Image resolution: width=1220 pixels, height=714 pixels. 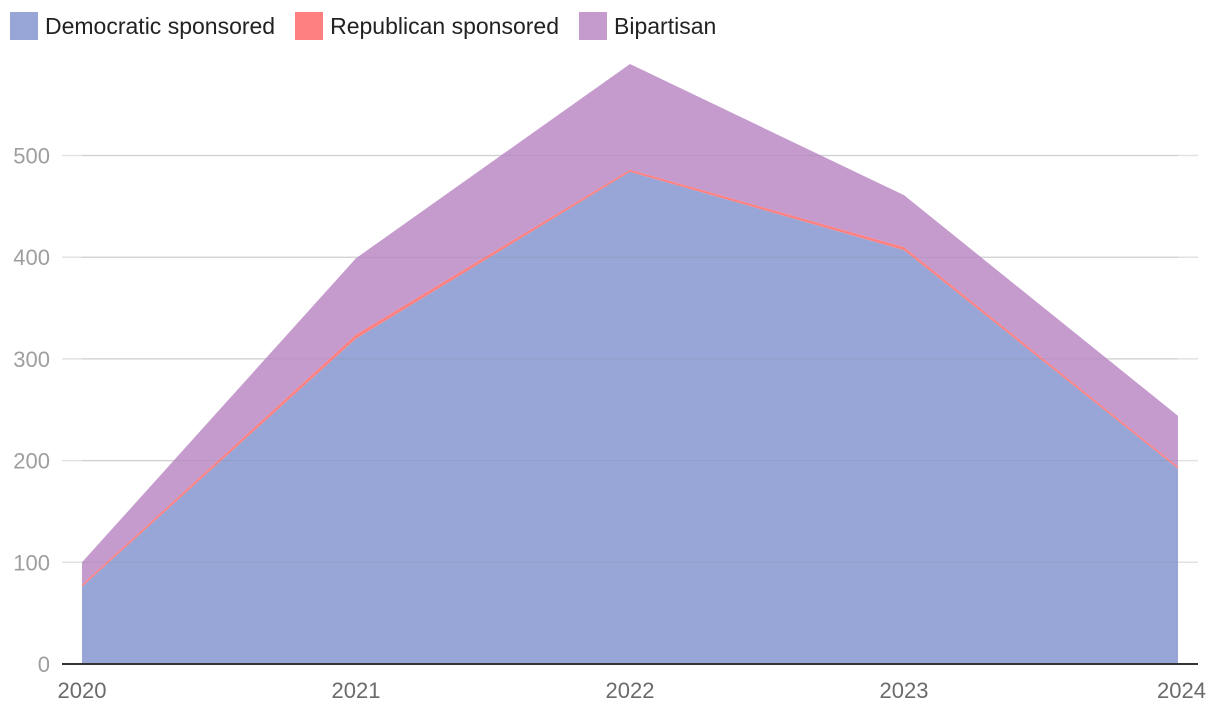 I want to click on legend-label-republican: Republican sponsored, so click(x=444, y=25).